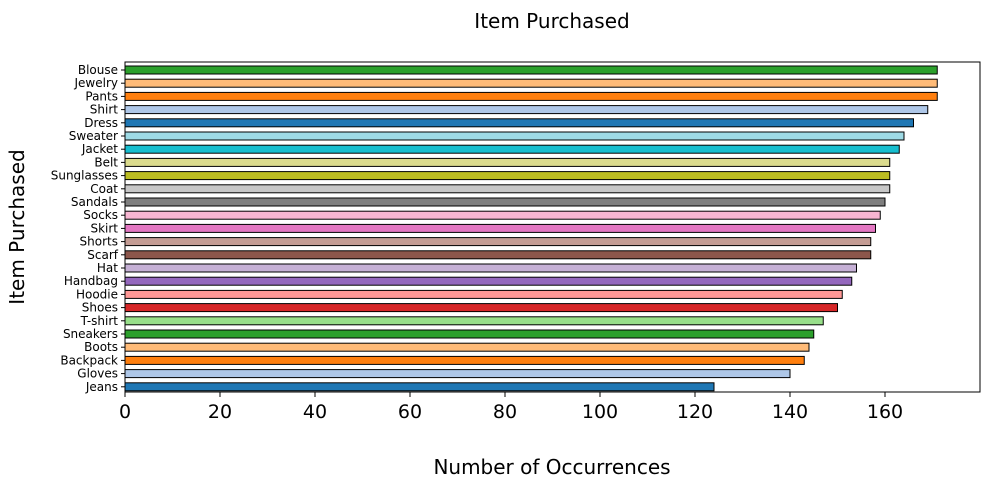 This screenshot has width=989, height=490. Describe the element at coordinates (100, 215) in the screenshot. I see `y-tick-label-socks: Socks` at that location.